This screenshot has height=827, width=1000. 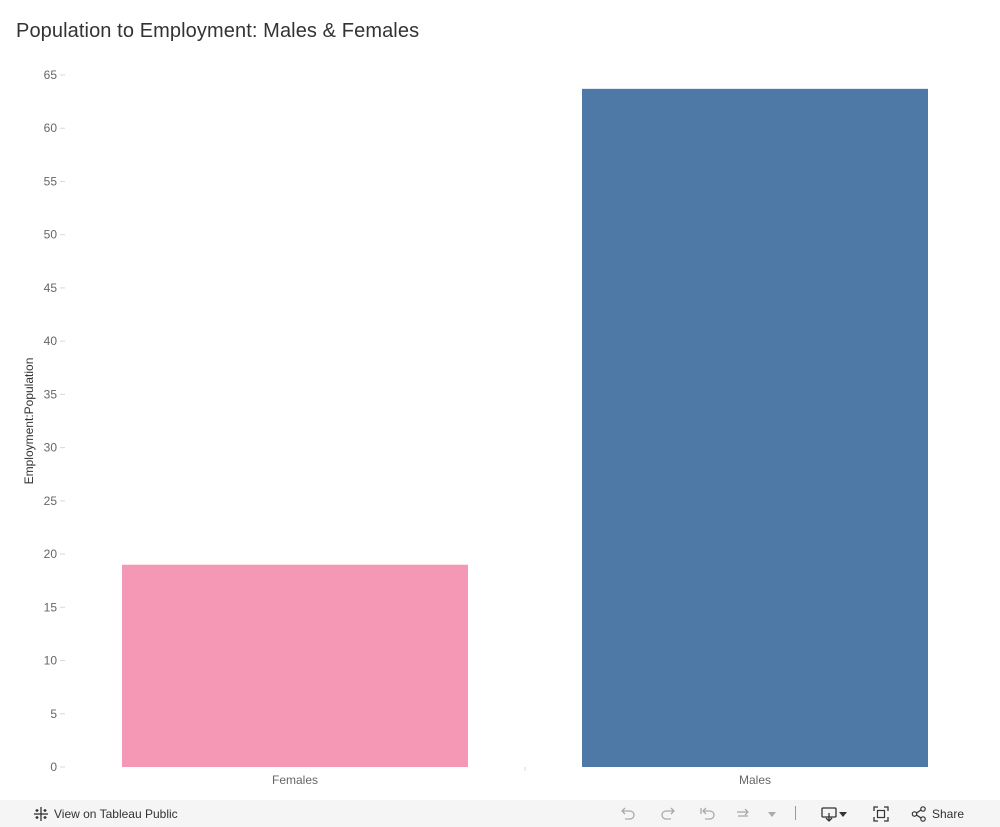 What do you see at coordinates (51, 501) in the screenshot?
I see `y-tick-label: 25` at bounding box center [51, 501].